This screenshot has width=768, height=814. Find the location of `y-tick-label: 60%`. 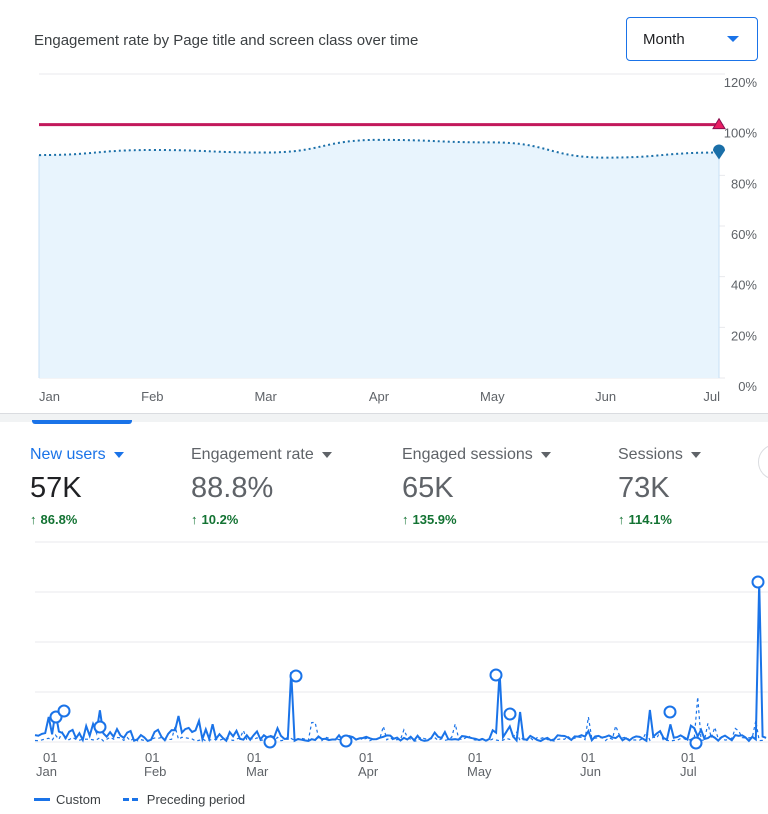

y-tick-label: 60% is located at coordinates (744, 234).